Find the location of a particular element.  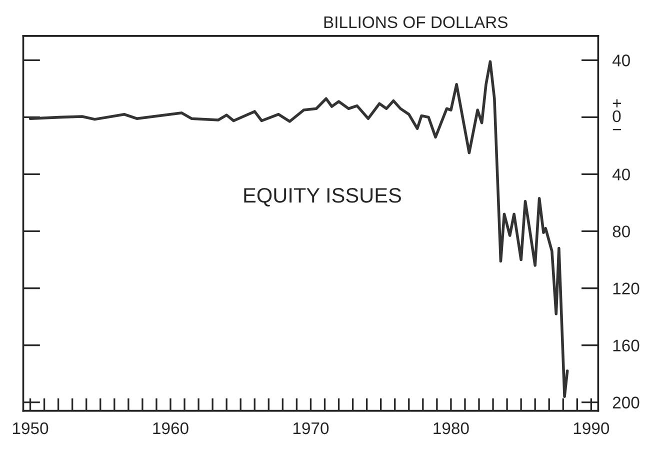

y-tick-label: 120 is located at coordinates (626, 288).